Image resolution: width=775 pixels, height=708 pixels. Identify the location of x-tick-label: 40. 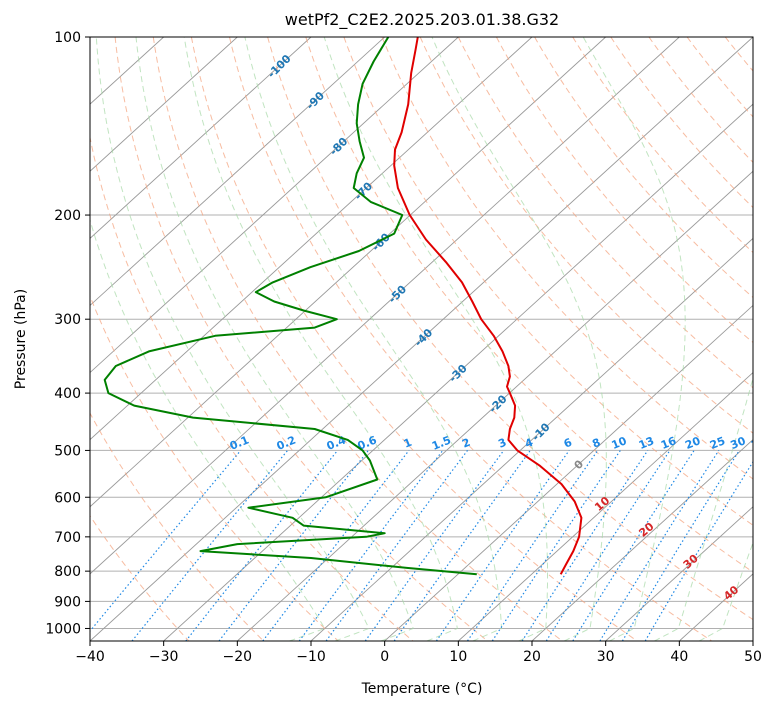
(679, 657).